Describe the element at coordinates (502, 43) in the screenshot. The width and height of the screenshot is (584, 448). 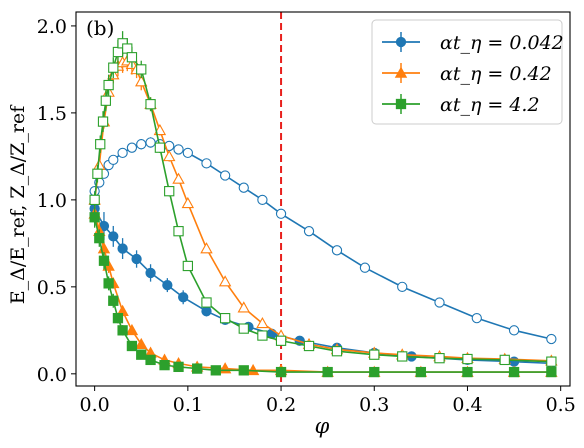
I see `legend-label: αt_η = 0.042` at that location.